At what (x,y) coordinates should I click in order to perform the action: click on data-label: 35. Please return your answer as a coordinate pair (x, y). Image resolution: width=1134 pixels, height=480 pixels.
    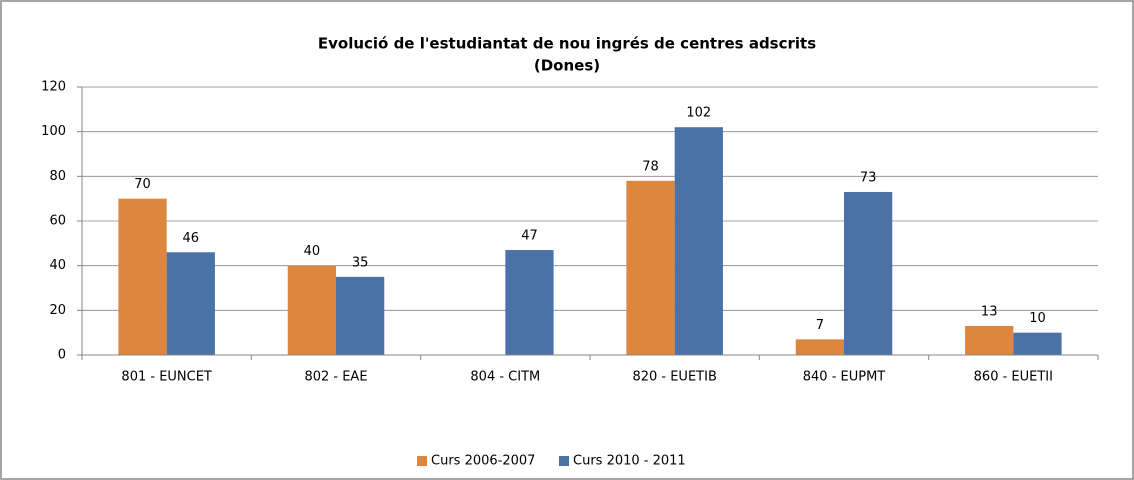
    Looking at the image, I should click on (360, 262).